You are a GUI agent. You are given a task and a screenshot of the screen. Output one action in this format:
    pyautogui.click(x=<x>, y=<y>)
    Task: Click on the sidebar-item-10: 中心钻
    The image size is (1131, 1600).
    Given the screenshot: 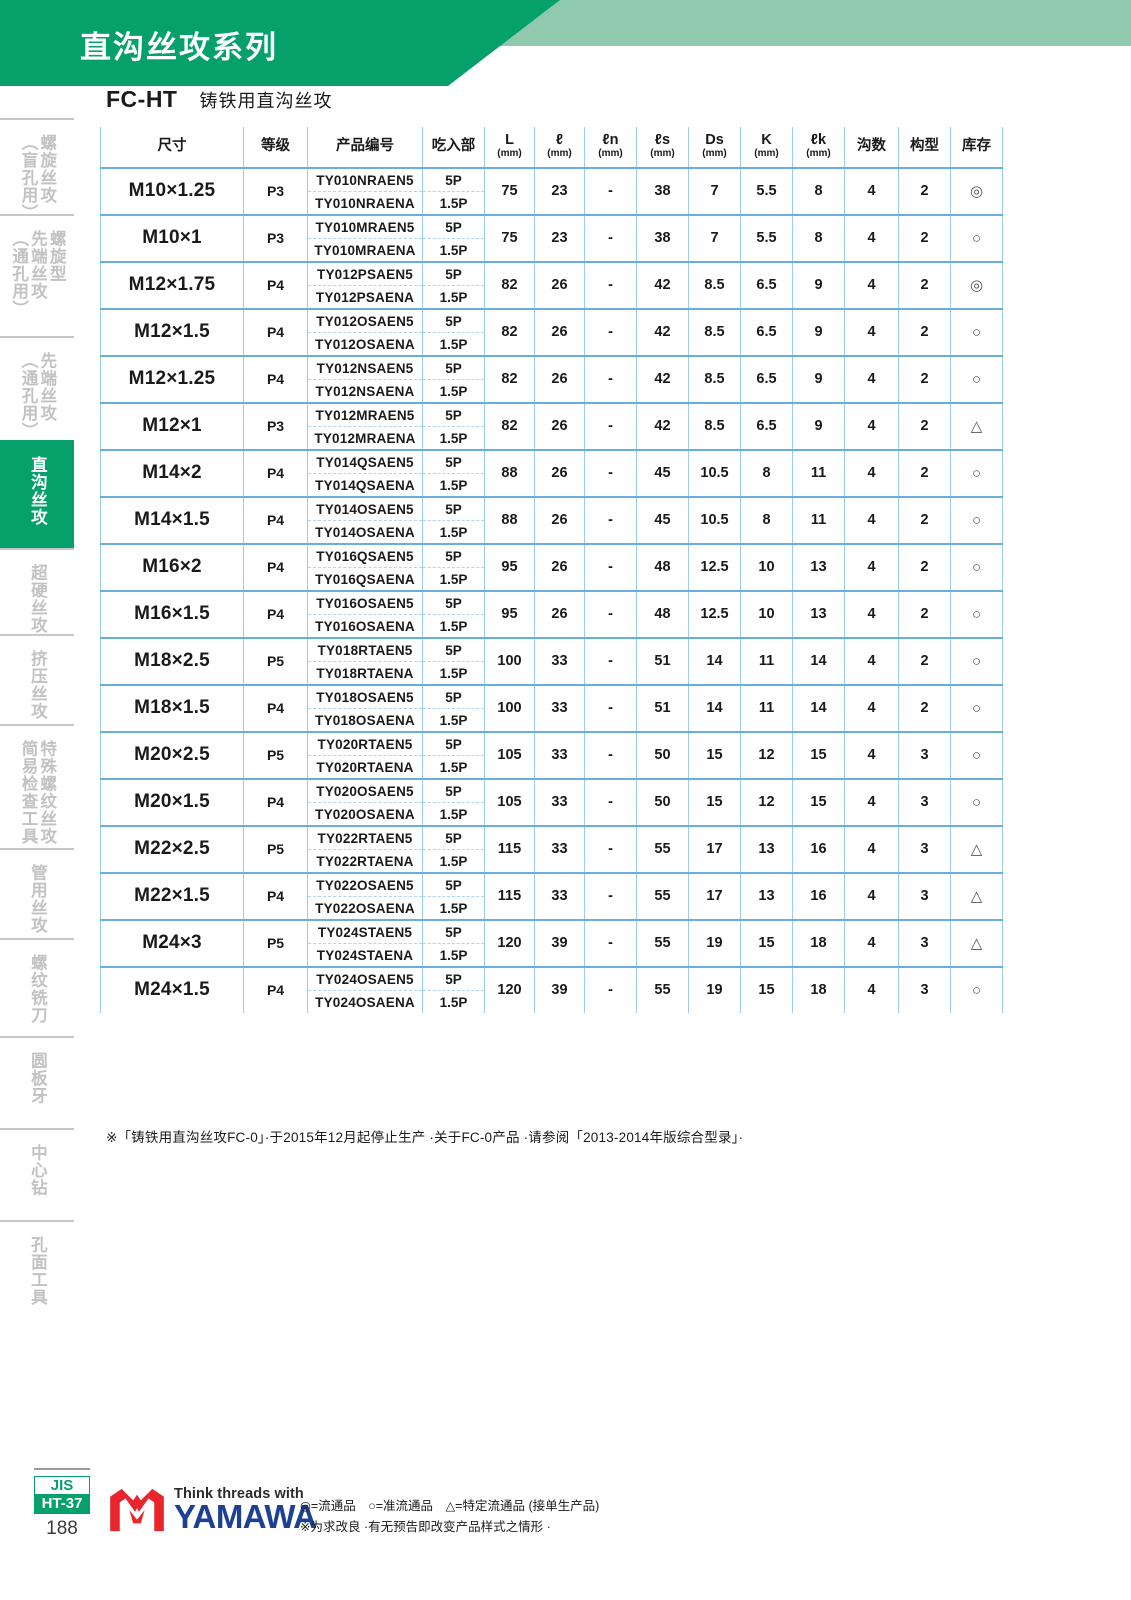 What is the action you would take?
    pyautogui.click(x=37, y=1174)
    